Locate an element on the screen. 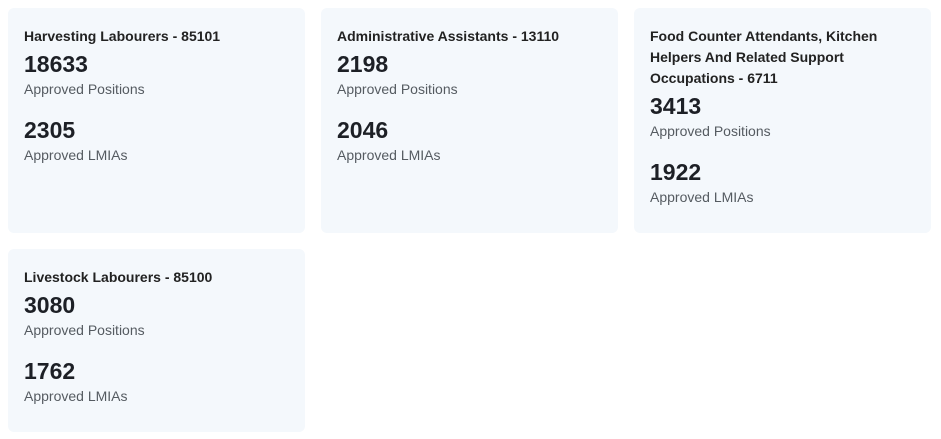 This screenshot has width=941, height=439. lmias-metric: 2046 Approved LMIAs is located at coordinates (469, 140).